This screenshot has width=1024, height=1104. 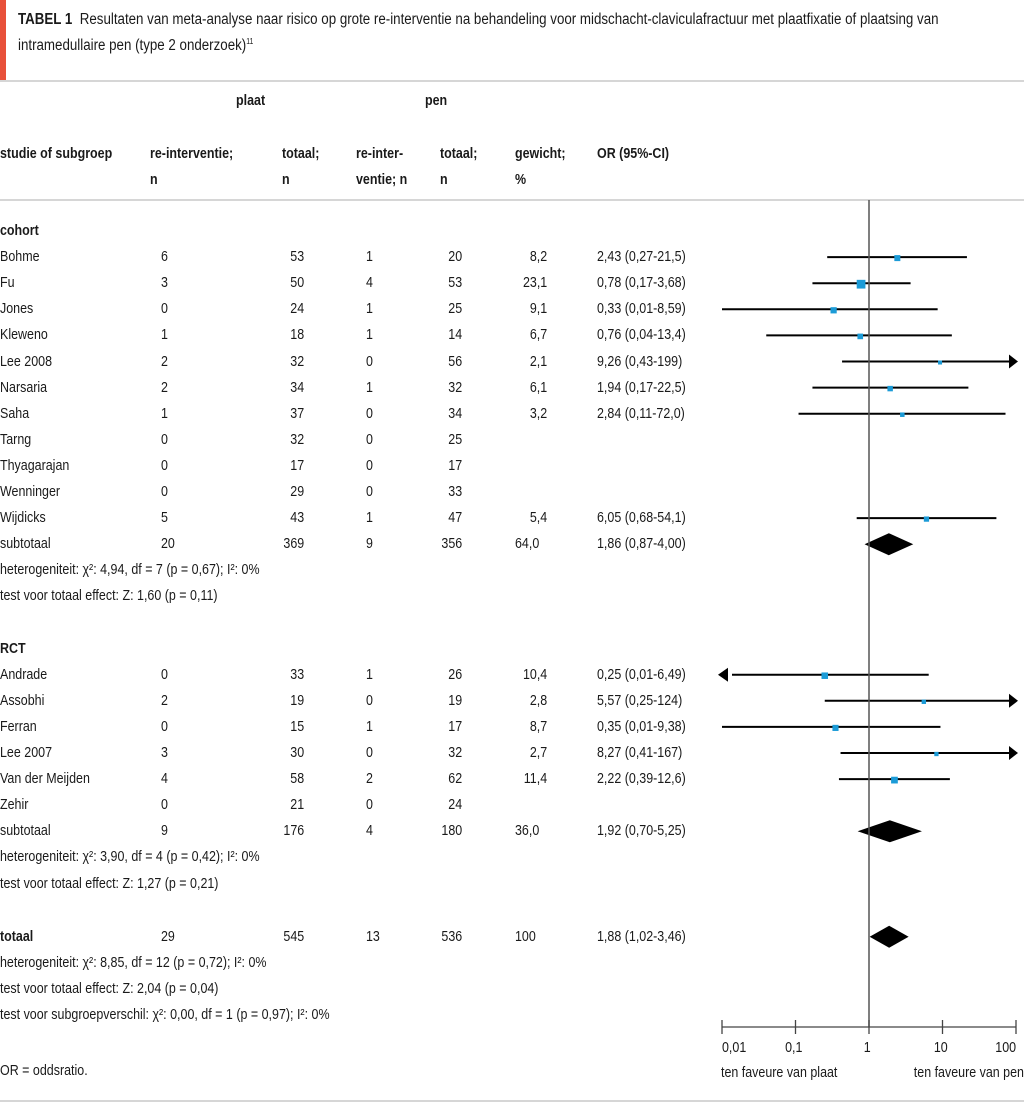 I want to click on total-row-name: totaal, so click(x=17, y=936).